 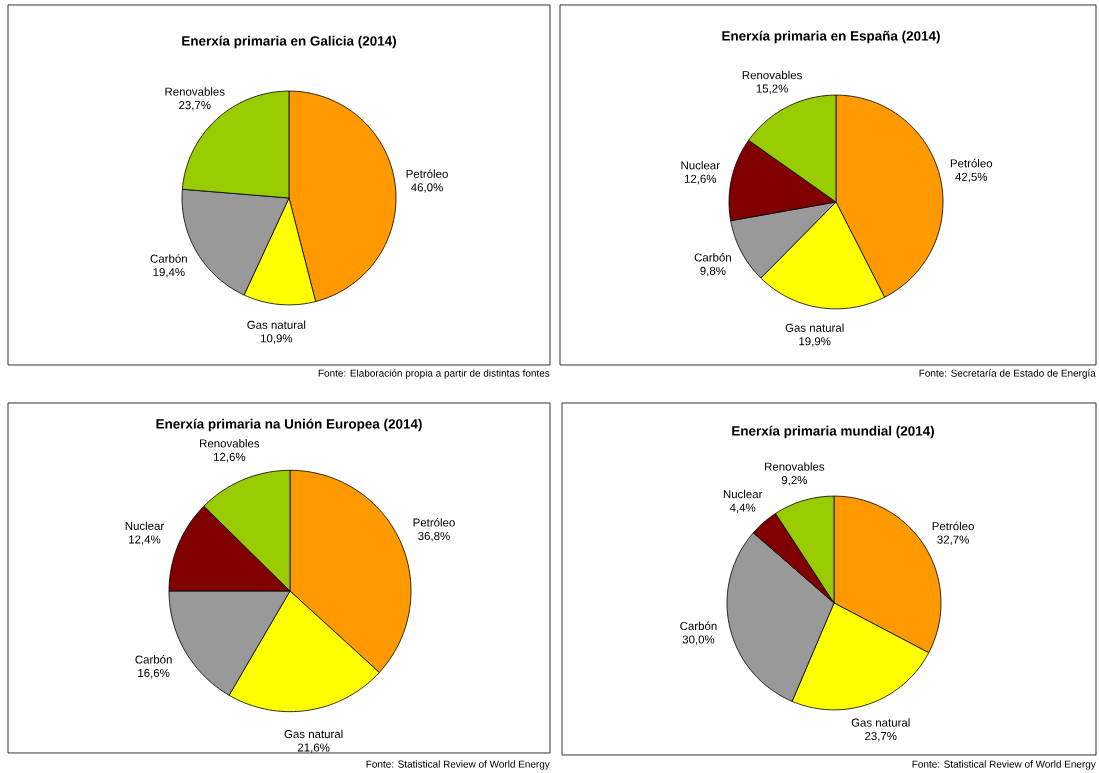 I want to click on data-label: 4,4%, so click(x=742, y=508).